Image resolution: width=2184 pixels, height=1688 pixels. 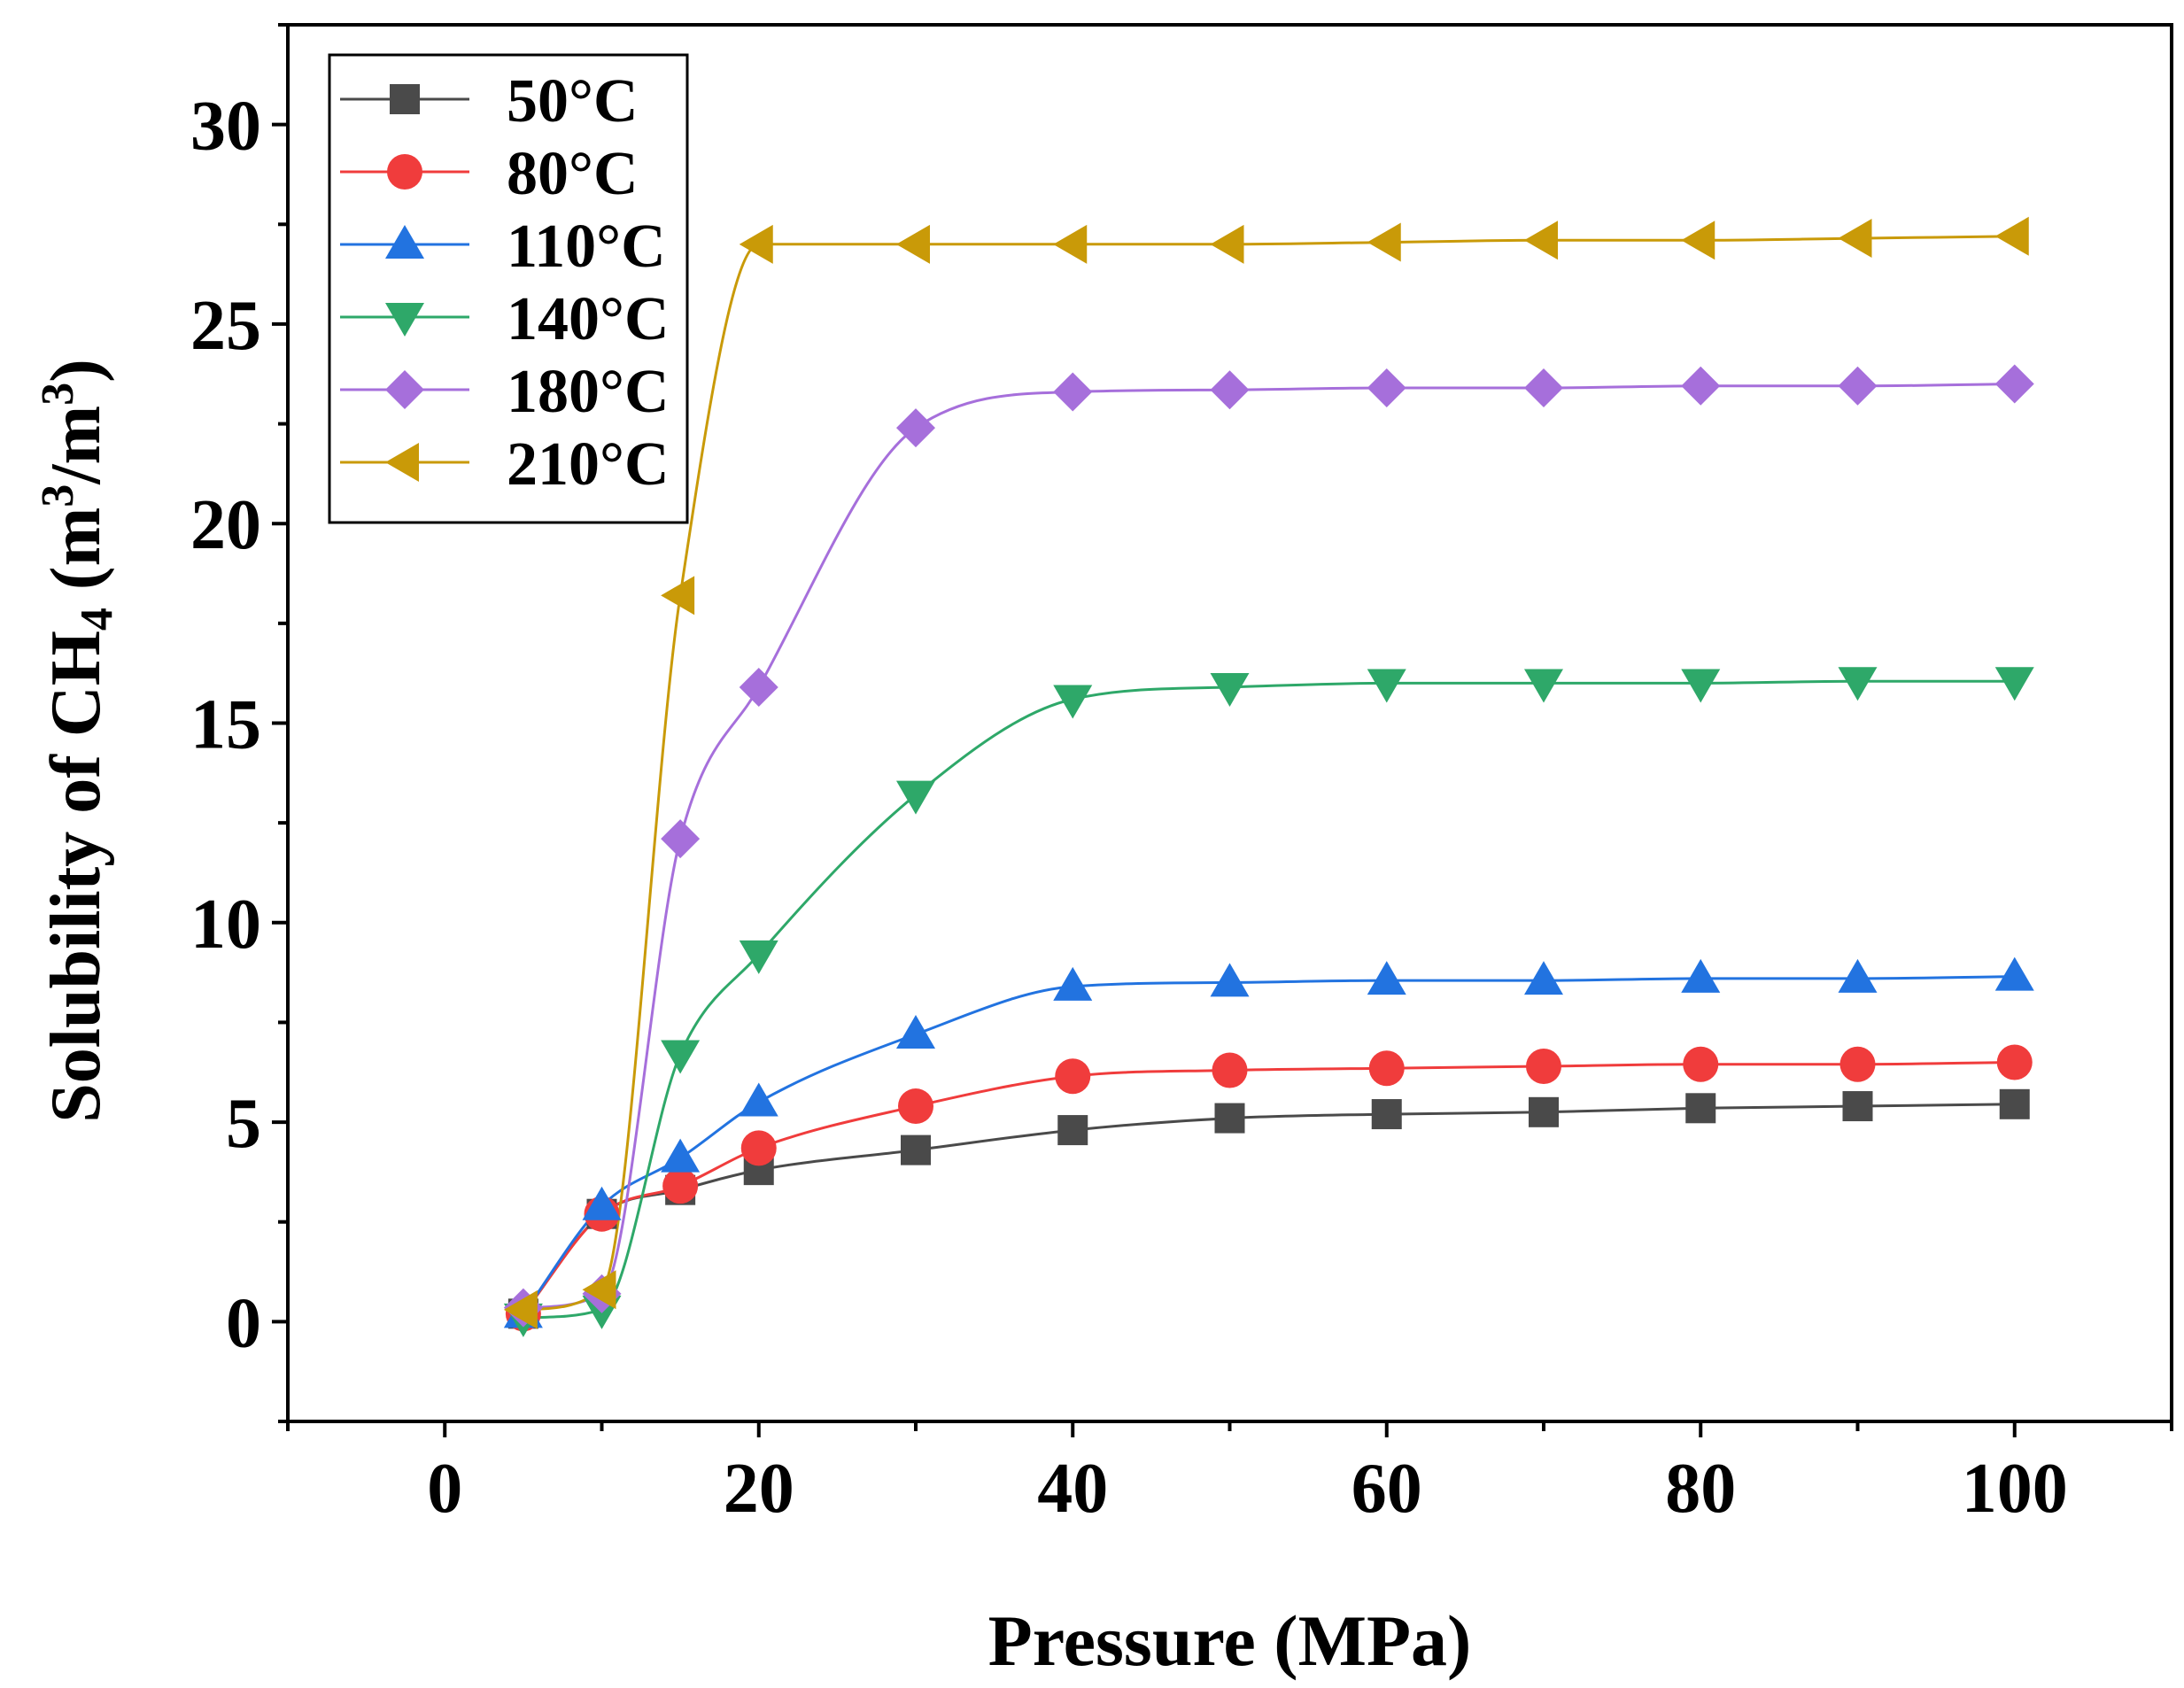 I want to click on y-title-superscript-1: 3, so click(x=58, y=495).